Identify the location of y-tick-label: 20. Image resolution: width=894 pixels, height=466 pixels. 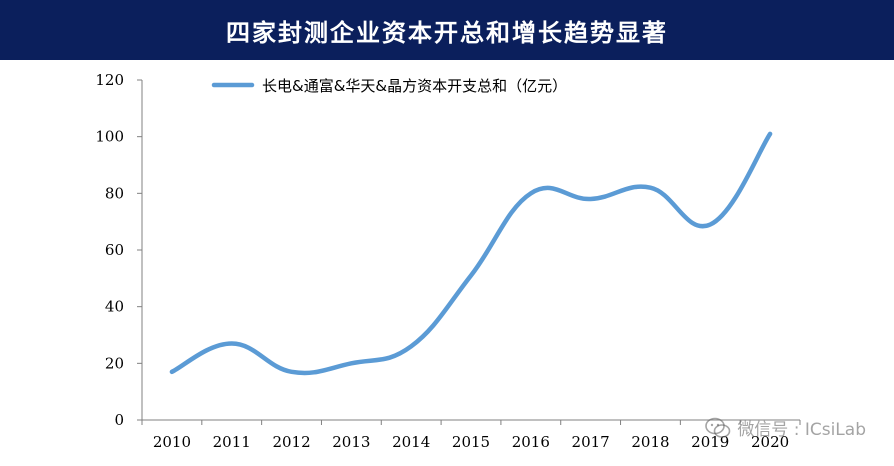
(114, 363).